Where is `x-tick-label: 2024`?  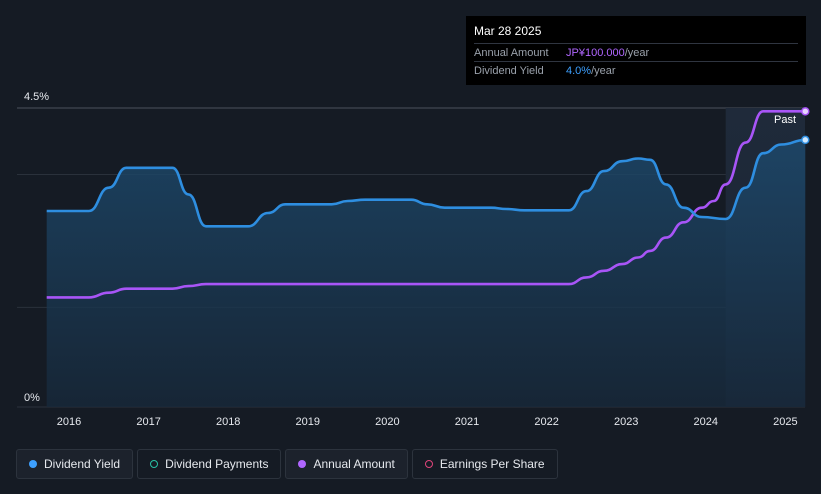 x-tick-label: 2024 is located at coordinates (706, 422).